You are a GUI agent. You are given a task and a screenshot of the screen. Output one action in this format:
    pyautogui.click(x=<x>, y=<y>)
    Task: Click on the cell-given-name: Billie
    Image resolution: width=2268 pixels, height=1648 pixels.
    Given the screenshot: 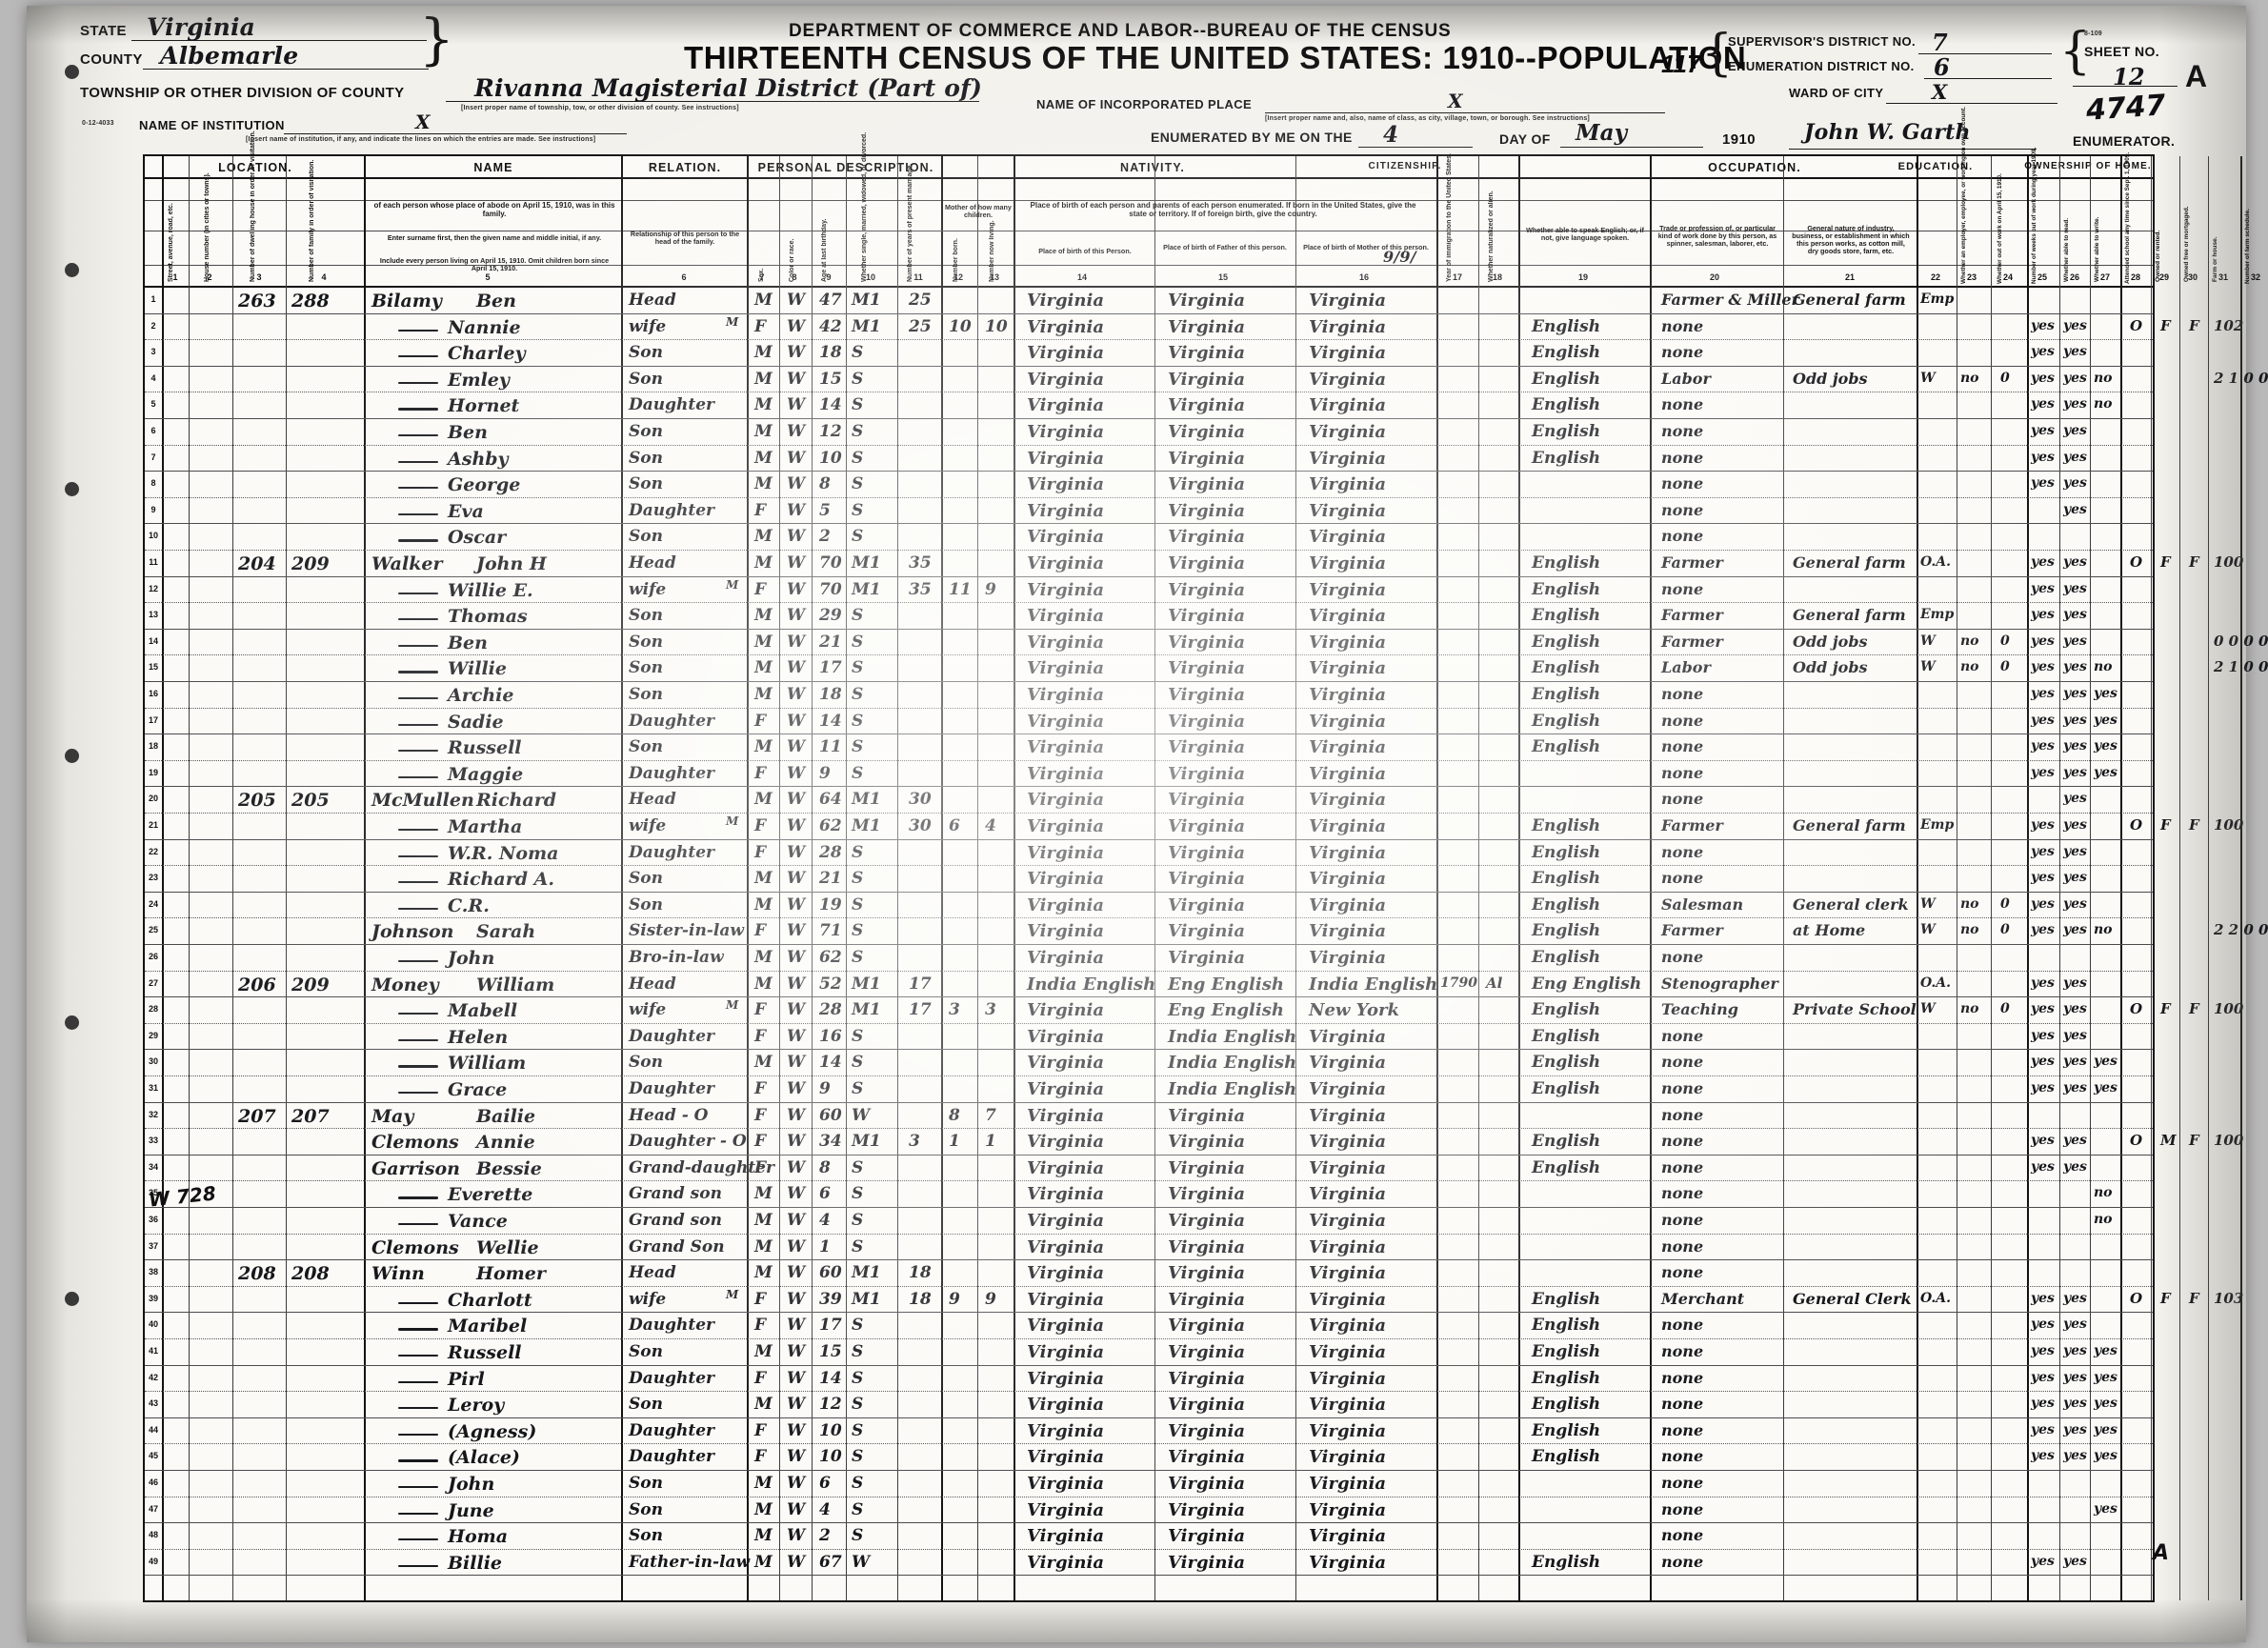 What is the action you would take?
    pyautogui.click(x=476, y=1563)
    